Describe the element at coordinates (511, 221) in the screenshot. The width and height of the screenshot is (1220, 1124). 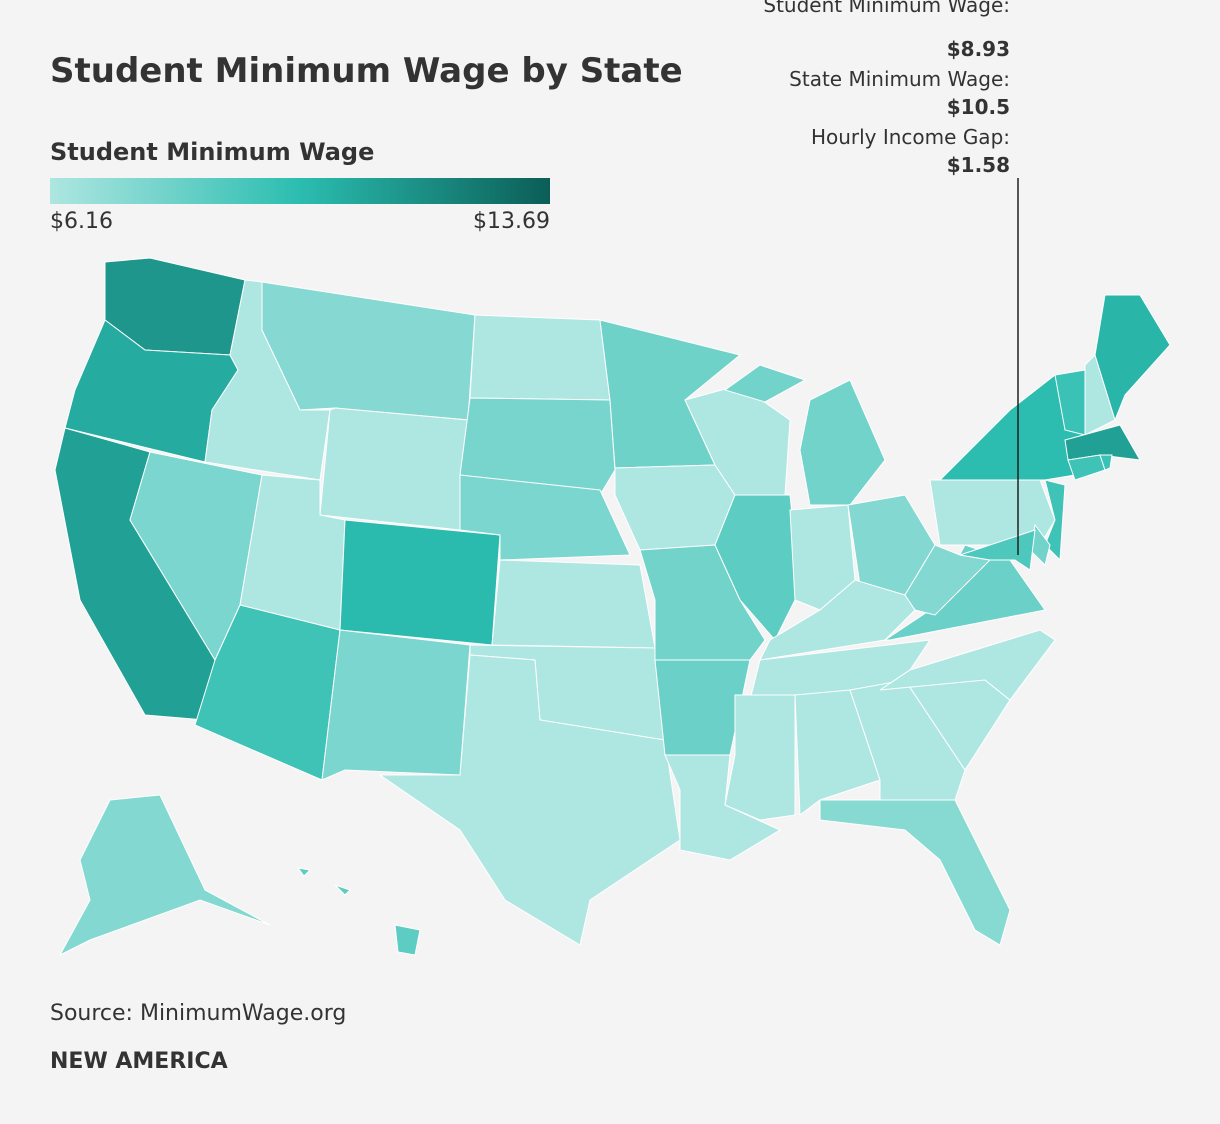
I see `legend-max: $13.69` at that location.